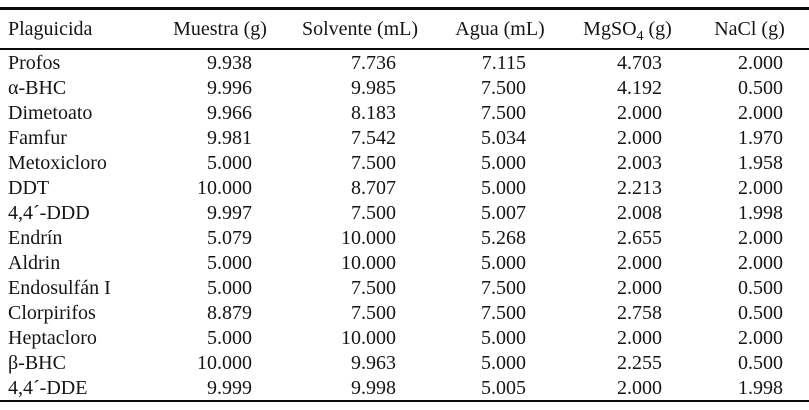 This screenshot has width=809, height=410. Describe the element at coordinates (503, 387) in the screenshot. I see `value-cell: 5.005` at that location.